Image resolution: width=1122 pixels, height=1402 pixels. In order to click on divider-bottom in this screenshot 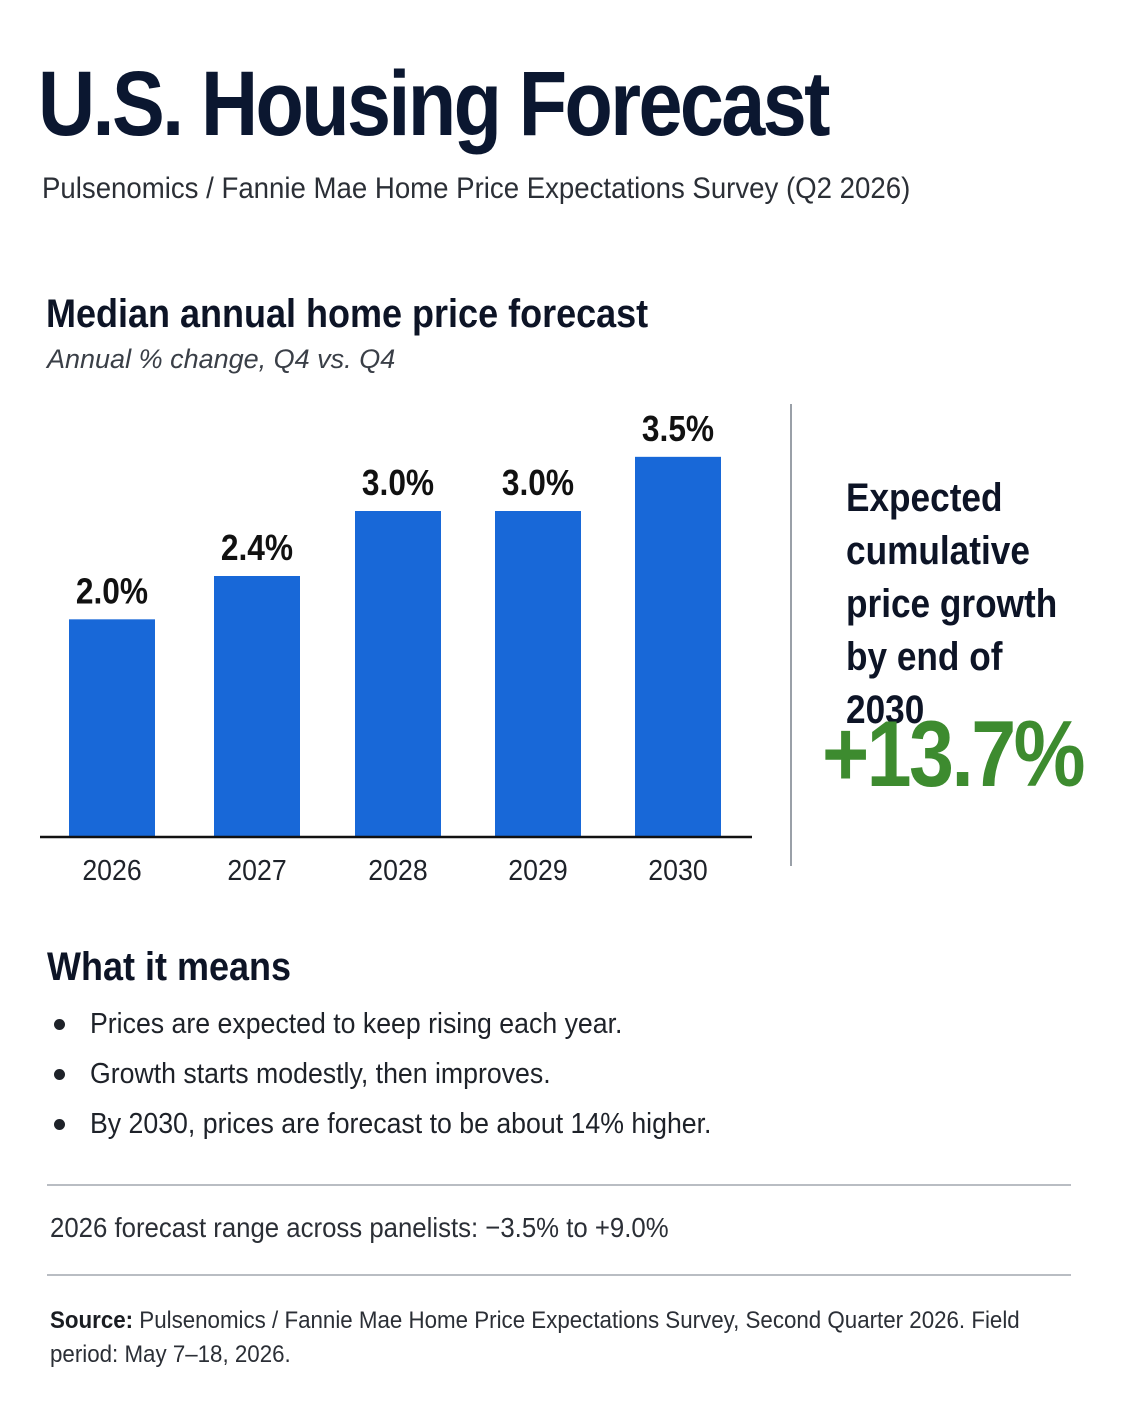, I will do `click(559, 1275)`.